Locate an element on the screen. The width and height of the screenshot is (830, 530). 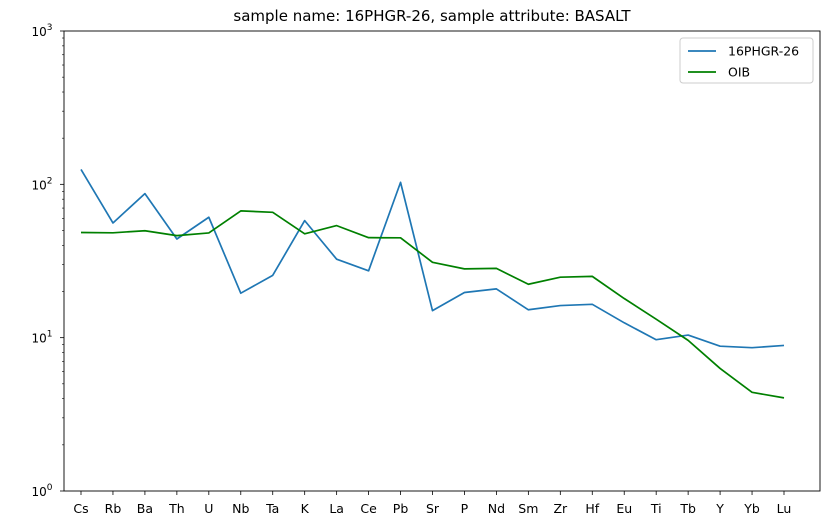
x-tick-label-ce: Ce is located at coordinates (368, 508).